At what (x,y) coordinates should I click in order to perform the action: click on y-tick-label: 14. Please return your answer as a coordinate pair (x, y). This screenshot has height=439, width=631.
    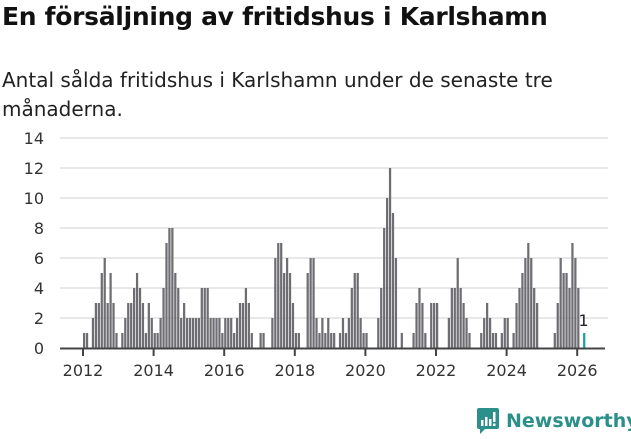
    Looking at the image, I should click on (34, 138).